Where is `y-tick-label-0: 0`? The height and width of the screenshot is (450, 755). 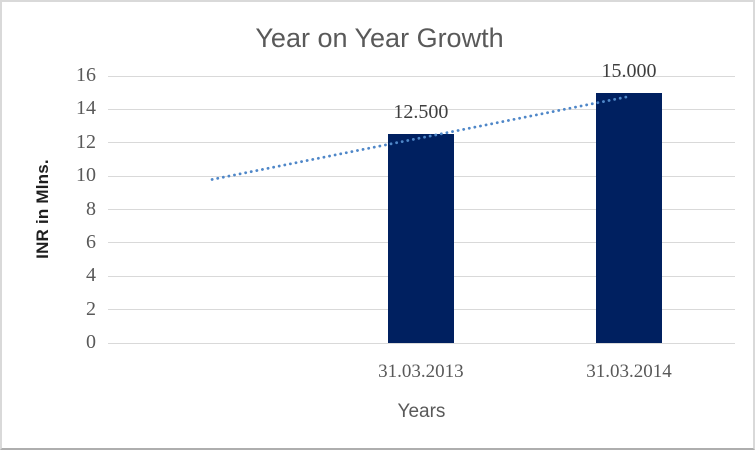 y-tick-label-0: 0 is located at coordinates (91, 342).